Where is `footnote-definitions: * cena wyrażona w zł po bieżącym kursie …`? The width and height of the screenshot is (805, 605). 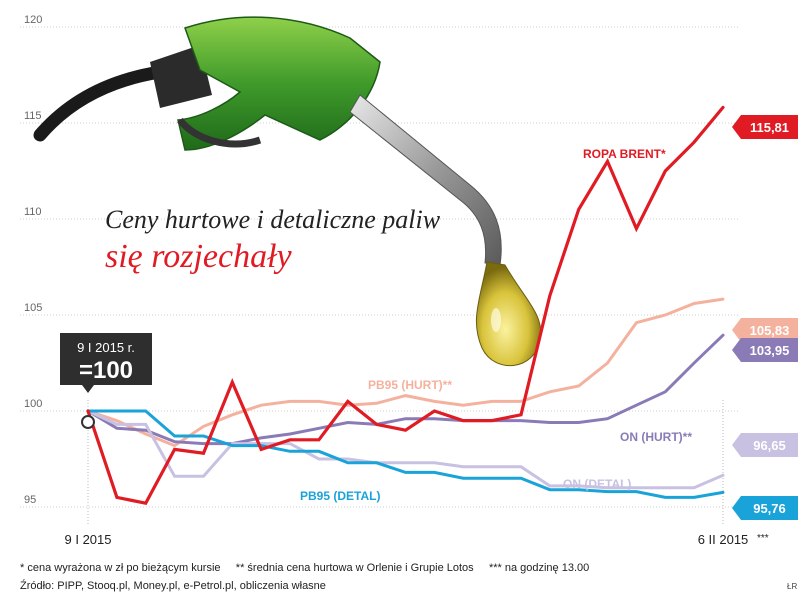 footnote-definitions: * cena wyrażona w zł po bieżącym kursie … is located at coordinates (304, 568).